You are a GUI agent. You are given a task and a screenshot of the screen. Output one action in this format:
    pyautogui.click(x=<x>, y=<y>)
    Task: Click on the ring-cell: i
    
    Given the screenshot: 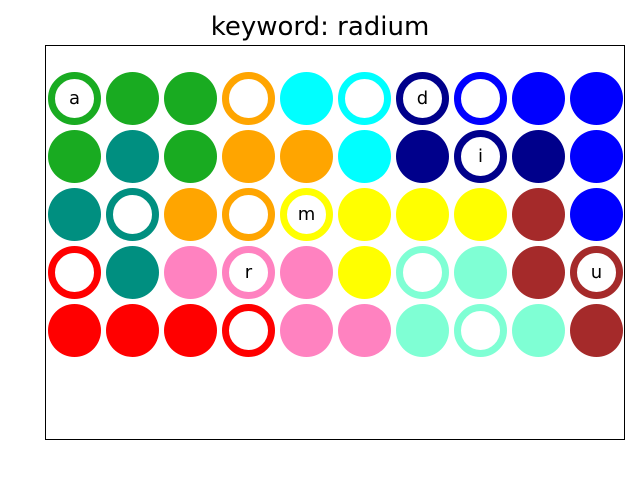 What is the action you would take?
    pyautogui.click(x=480, y=156)
    